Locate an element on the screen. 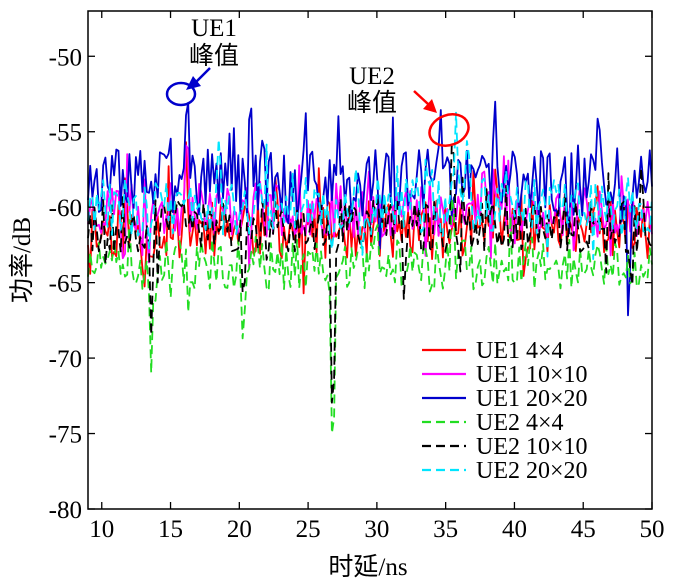 The image size is (679, 588). y-tick-label: -80 is located at coordinates (65, 510).